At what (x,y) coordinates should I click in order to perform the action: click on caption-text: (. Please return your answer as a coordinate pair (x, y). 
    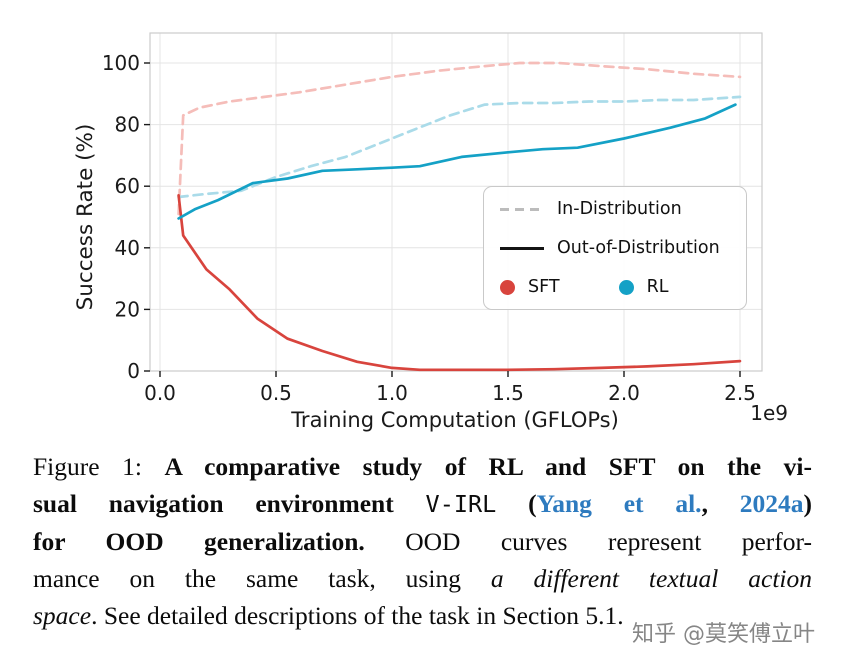
    Looking at the image, I should click on (516, 503).